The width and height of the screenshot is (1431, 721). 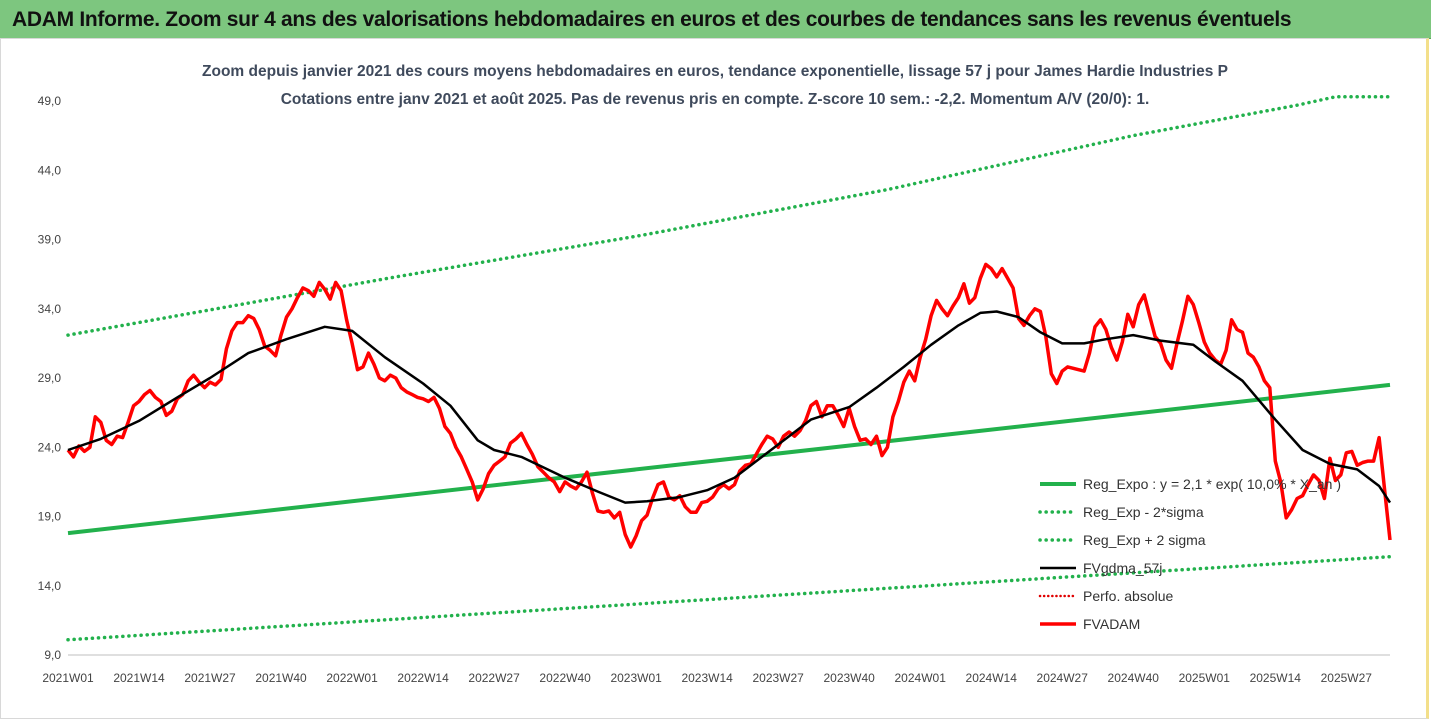 What do you see at coordinates (50, 517) in the screenshot?
I see `y-tick-label: 19,0` at bounding box center [50, 517].